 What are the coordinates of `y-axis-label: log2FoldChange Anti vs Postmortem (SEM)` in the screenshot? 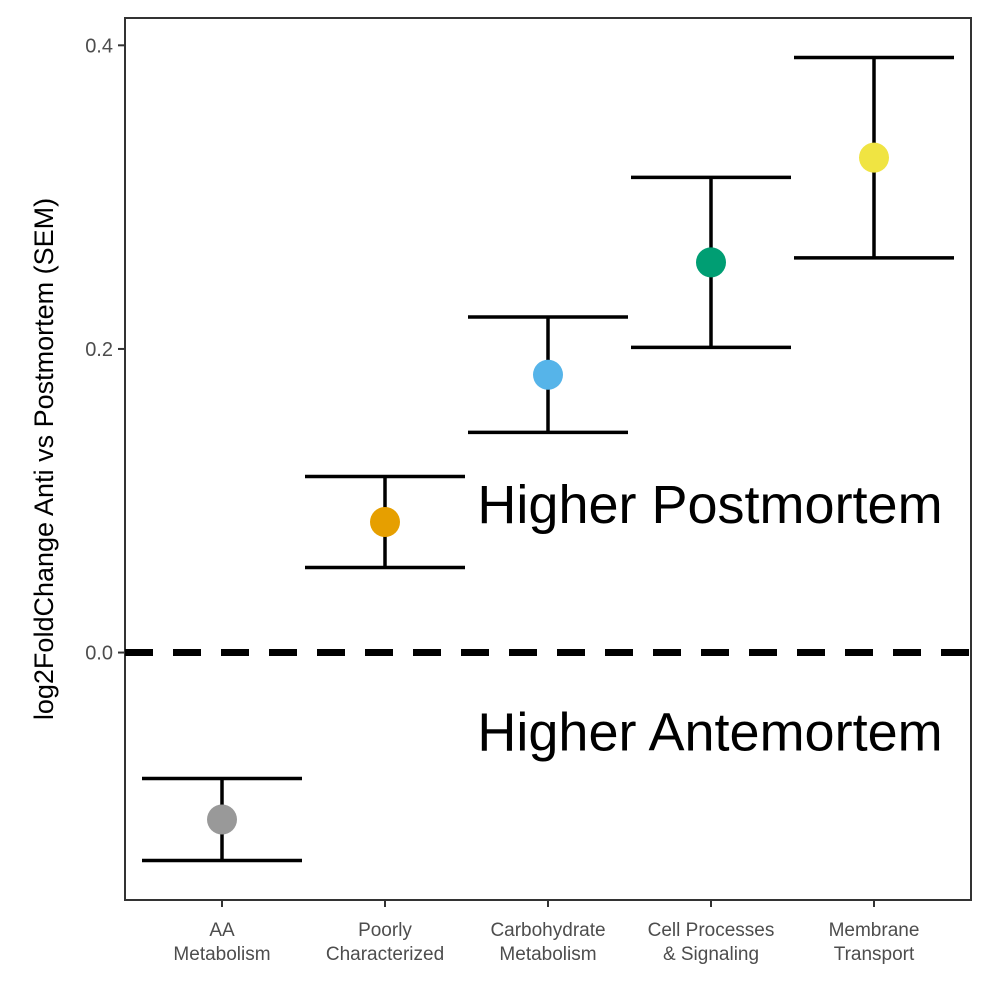 It's located at (44, 459).